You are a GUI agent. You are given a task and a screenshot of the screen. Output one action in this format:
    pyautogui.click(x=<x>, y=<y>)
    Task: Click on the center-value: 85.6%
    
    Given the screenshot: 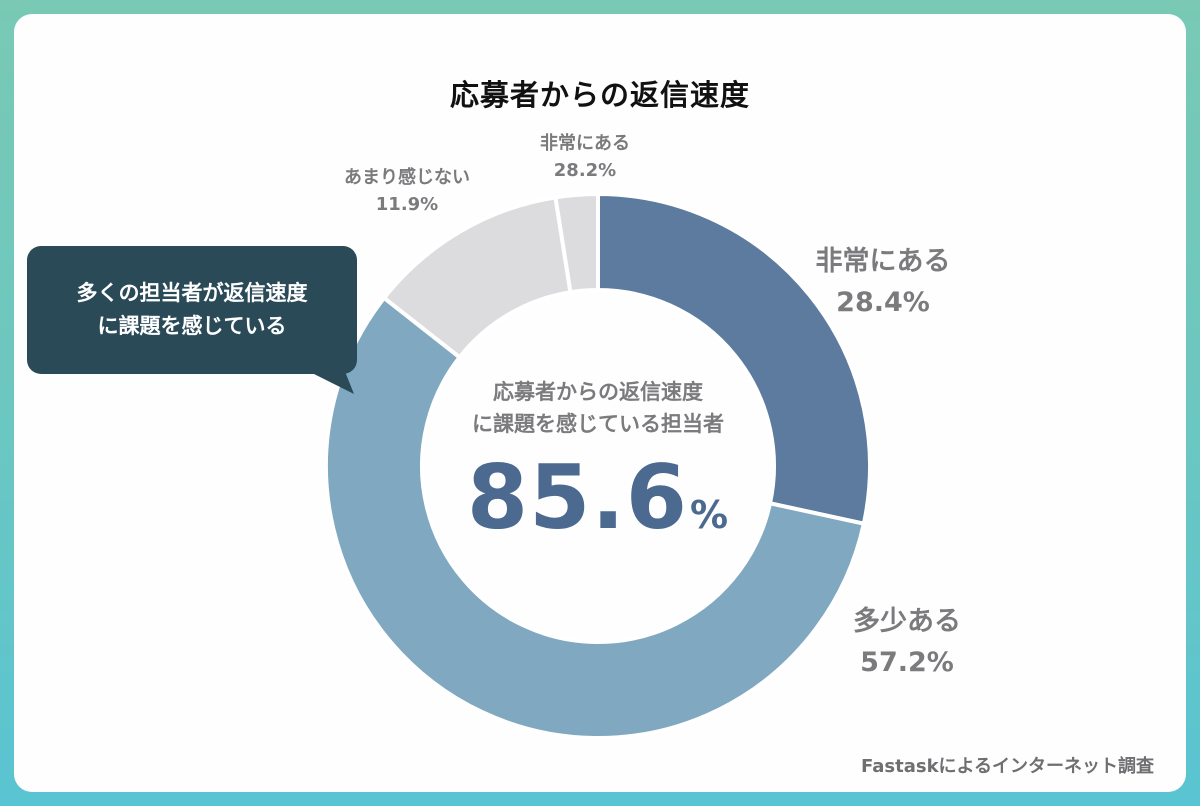 What is the action you would take?
    pyautogui.click(x=598, y=497)
    